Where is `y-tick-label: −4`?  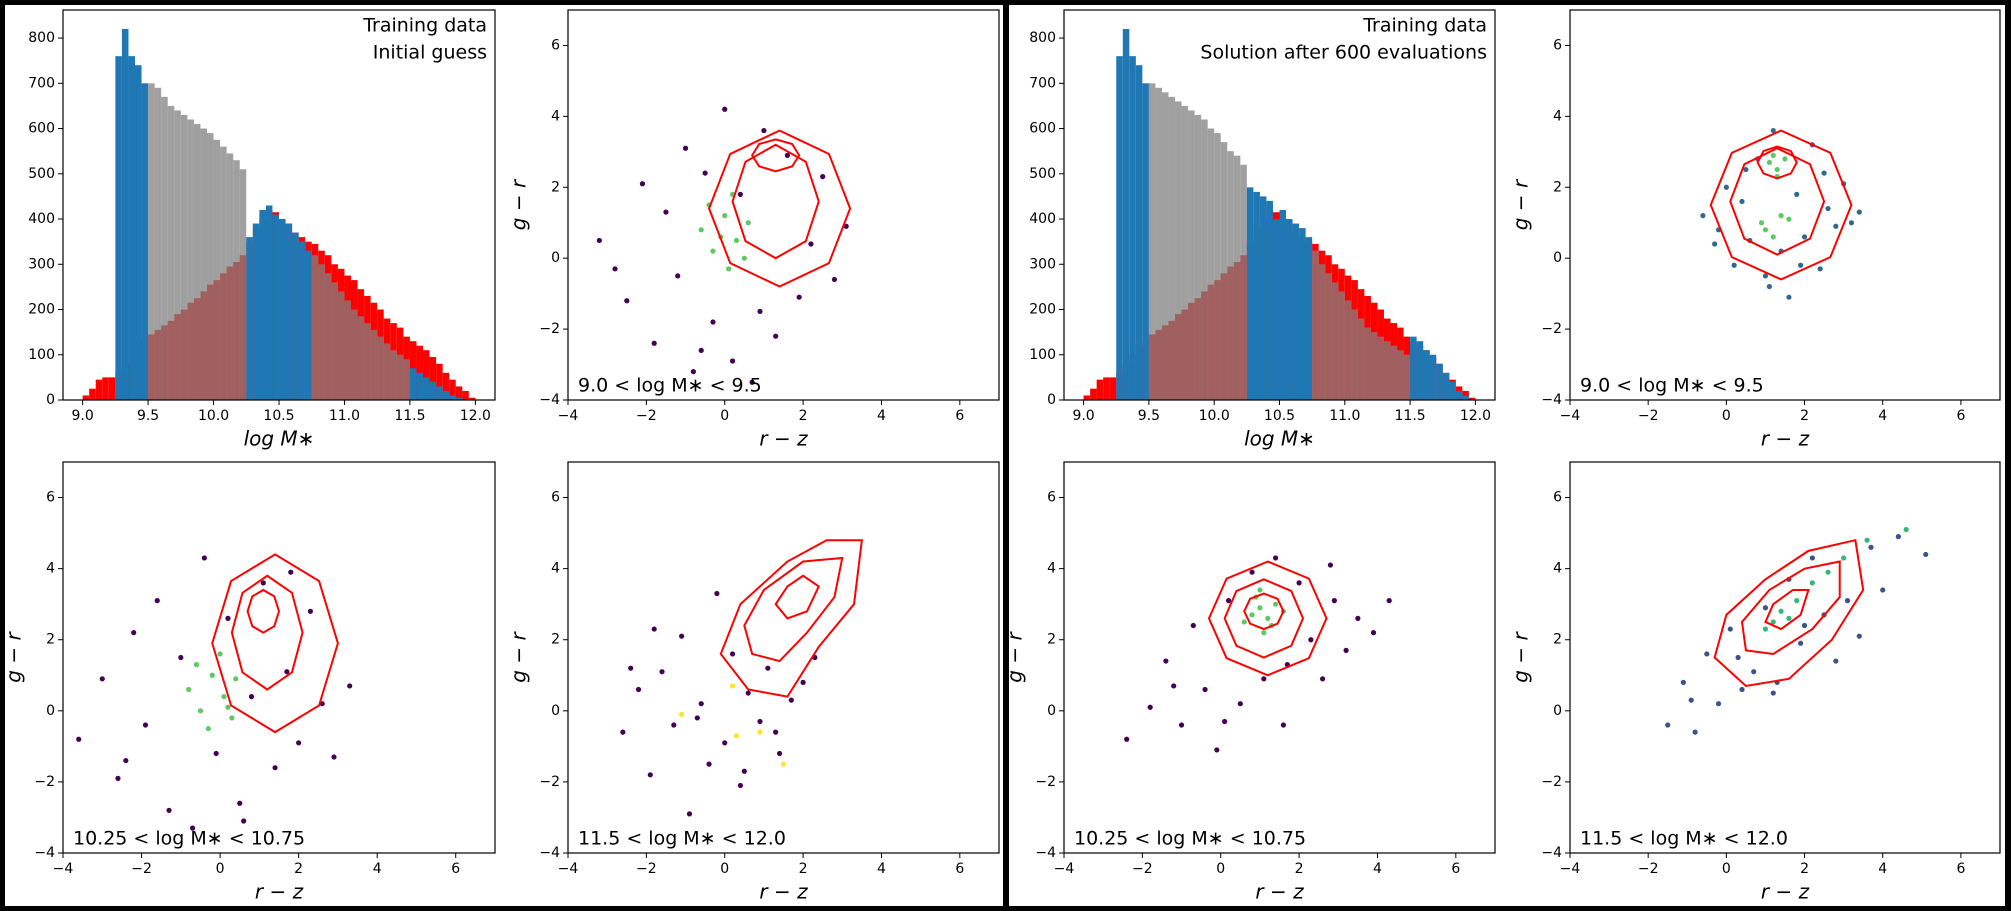
y-tick-label: −4 is located at coordinates (1551, 853).